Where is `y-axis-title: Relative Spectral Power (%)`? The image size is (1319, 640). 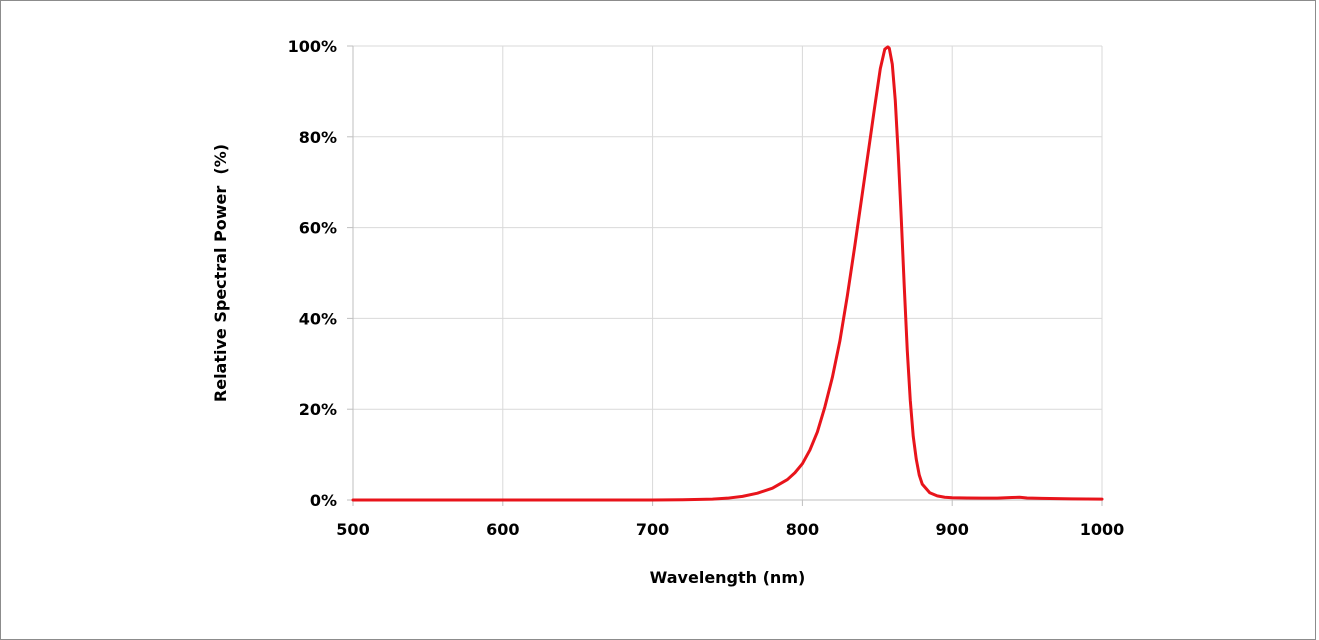 y-axis-title: Relative Spectral Power (%) is located at coordinates (220, 273).